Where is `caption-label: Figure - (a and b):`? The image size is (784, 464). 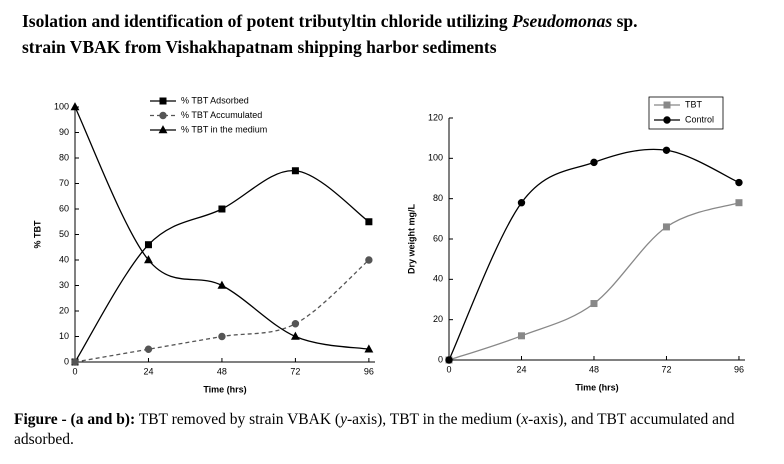 caption-label: Figure - (a and b): is located at coordinates (75, 419).